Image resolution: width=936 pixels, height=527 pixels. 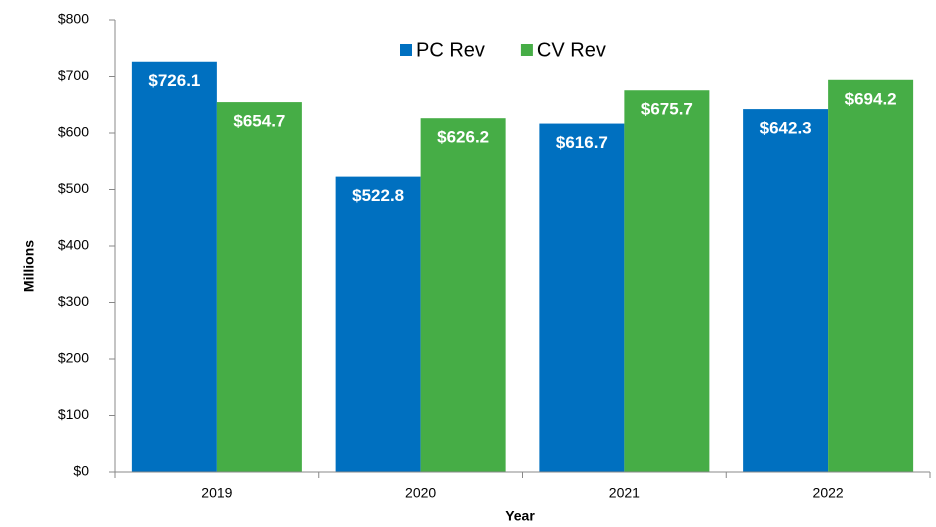 What do you see at coordinates (828, 493) in the screenshot?
I see `x-tick-label: 2022` at bounding box center [828, 493].